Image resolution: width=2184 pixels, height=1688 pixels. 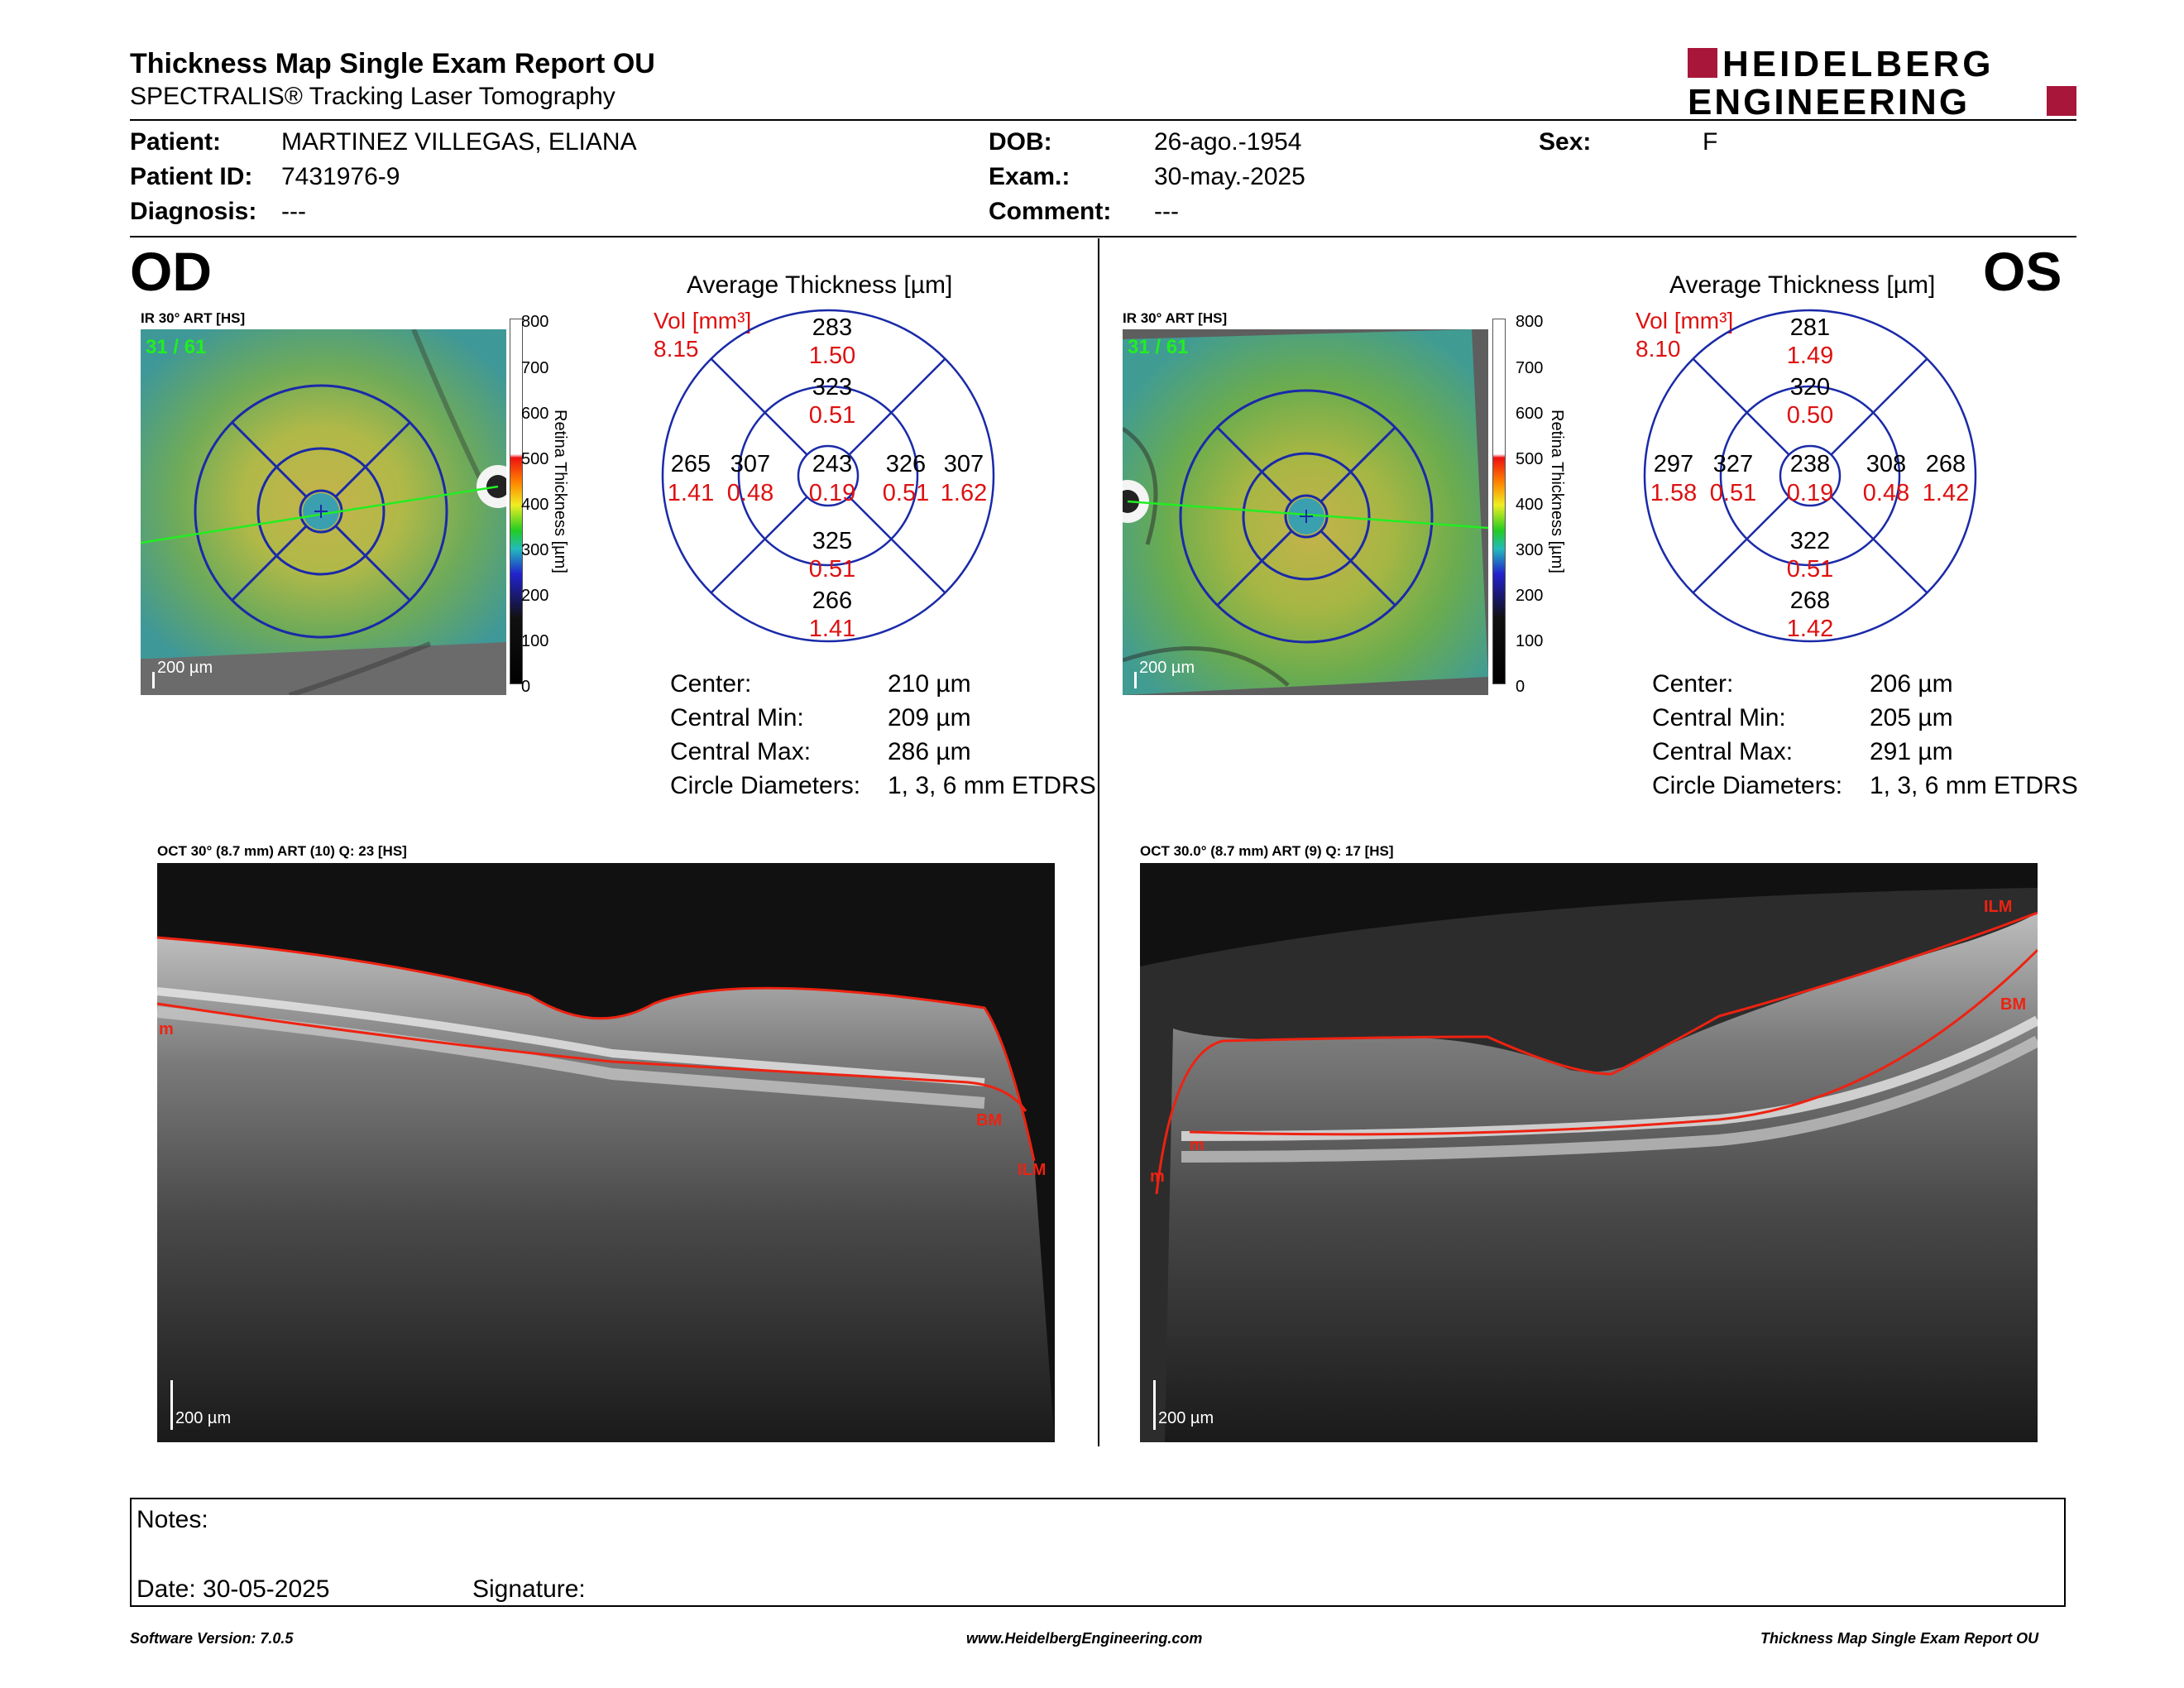 What do you see at coordinates (1267, 851) in the screenshot?
I see `os-oct-label: OCT 30.0° (8.7 mm) ART (9) Q: 17 [HS]` at bounding box center [1267, 851].